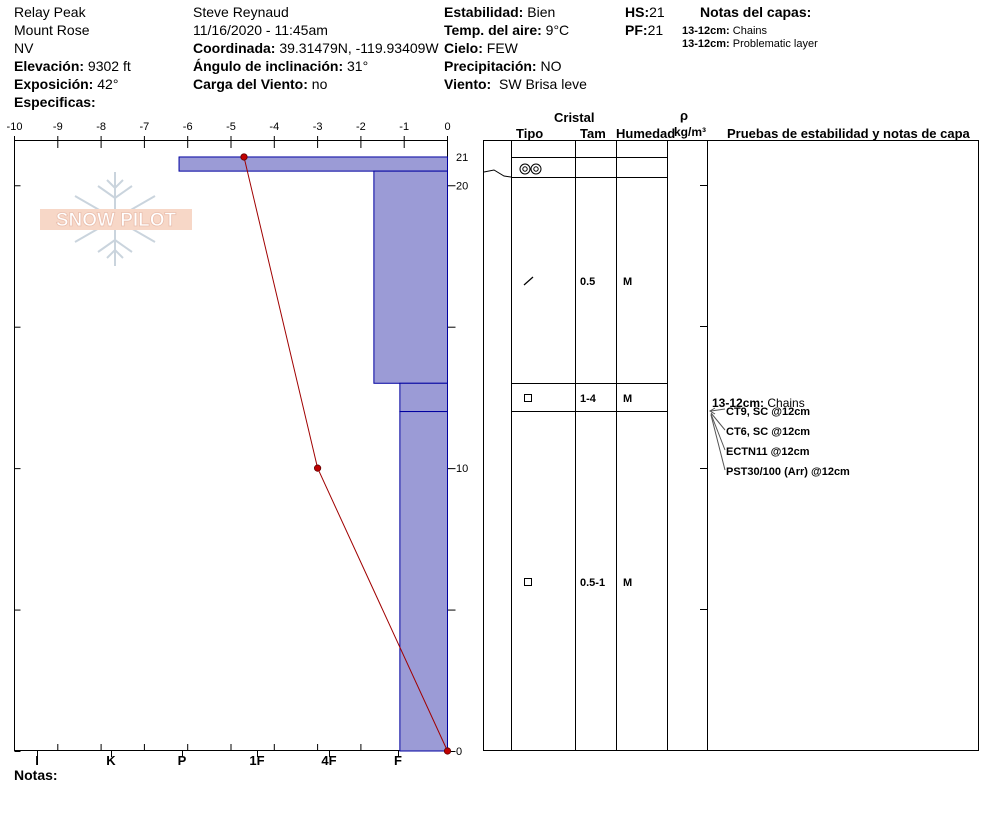  What do you see at coordinates (256, 760) in the screenshot?
I see `hardness-label: 1F` at bounding box center [256, 760].